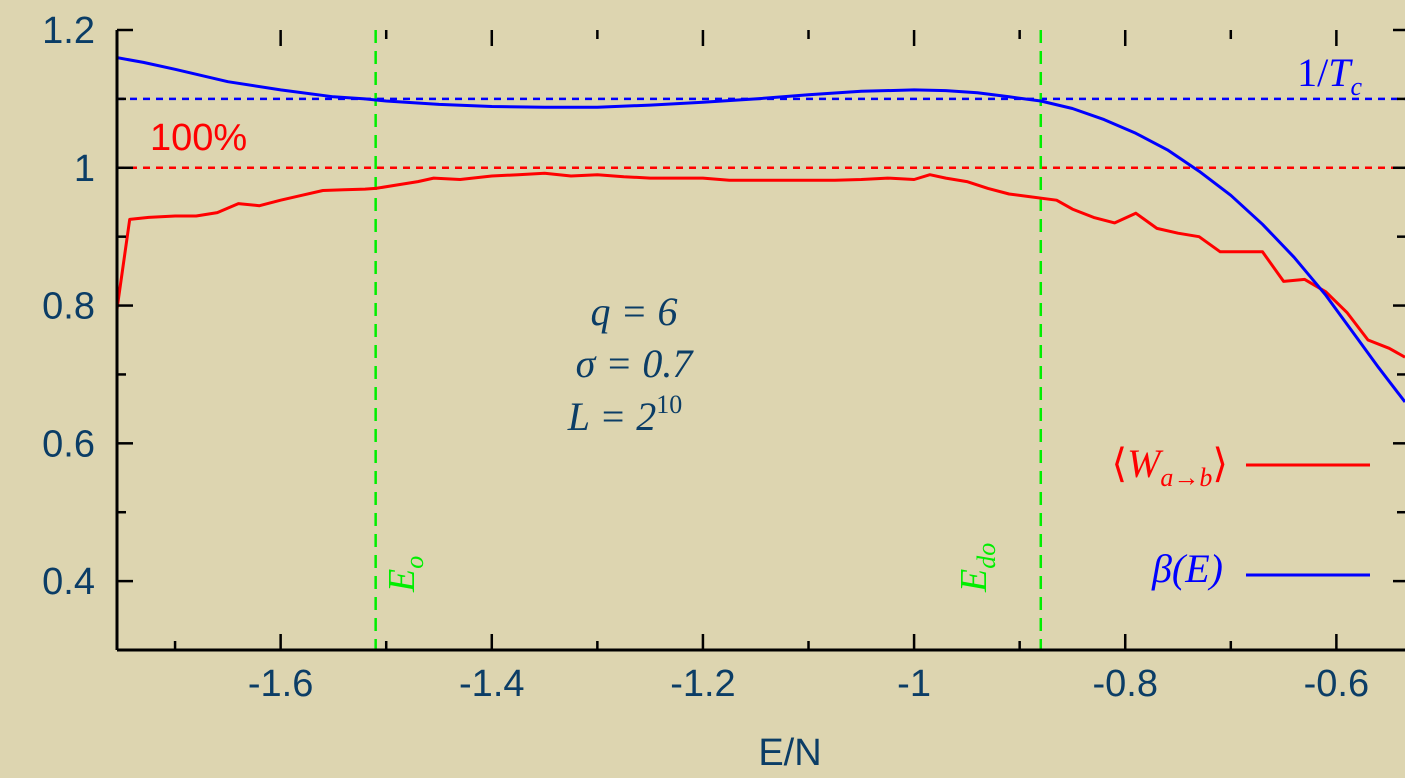 This screenshot has width=1405, height=778. What do you see at coordinates (405, 574) in the screenshot?
I see `eo-label: Eo` at bounding box center [405, 574].